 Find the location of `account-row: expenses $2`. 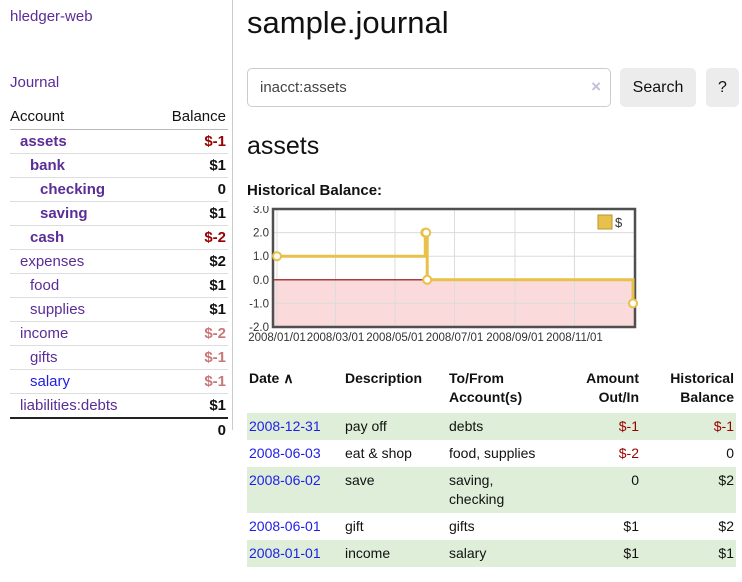

account-row: expenses $2 is located at coordinates (119, 261).